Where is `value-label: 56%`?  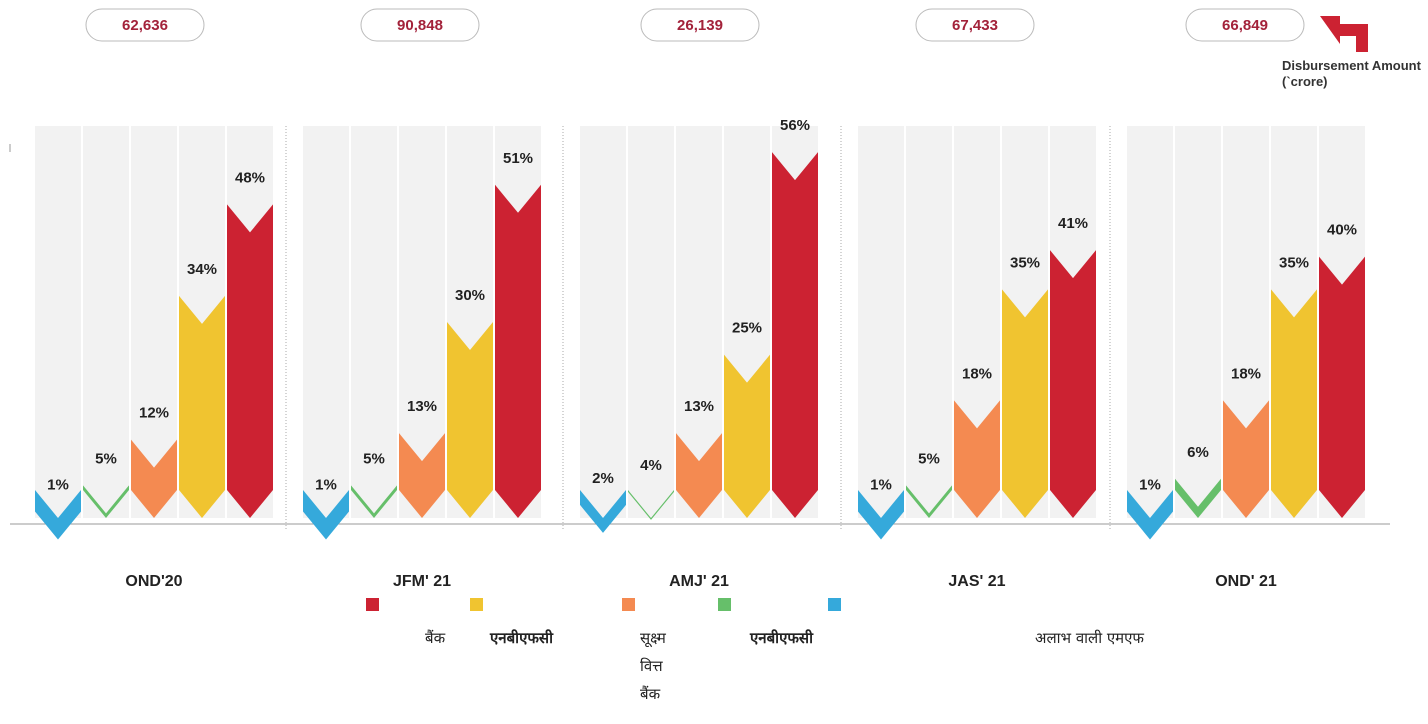
value-label: 56% is located at coordinates (795, 125).